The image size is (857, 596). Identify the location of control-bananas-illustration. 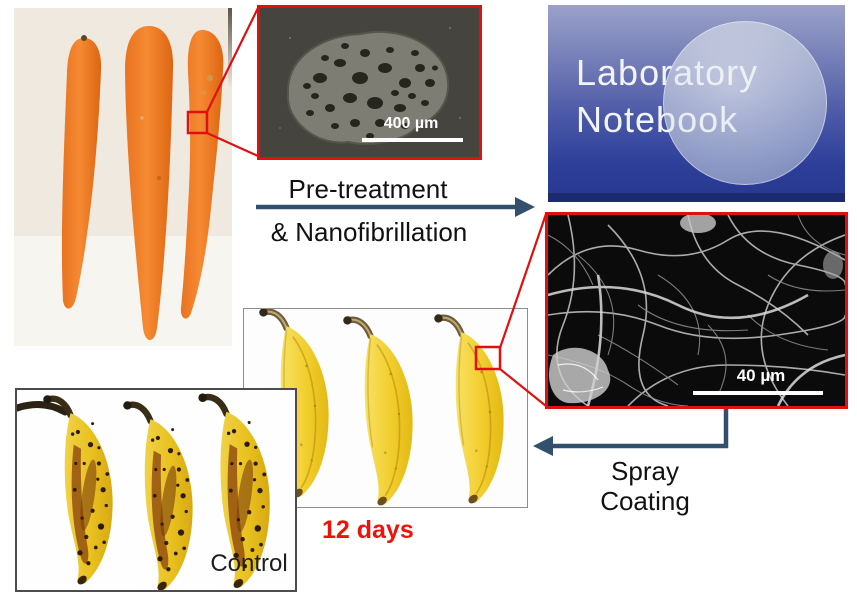
(156, 490).